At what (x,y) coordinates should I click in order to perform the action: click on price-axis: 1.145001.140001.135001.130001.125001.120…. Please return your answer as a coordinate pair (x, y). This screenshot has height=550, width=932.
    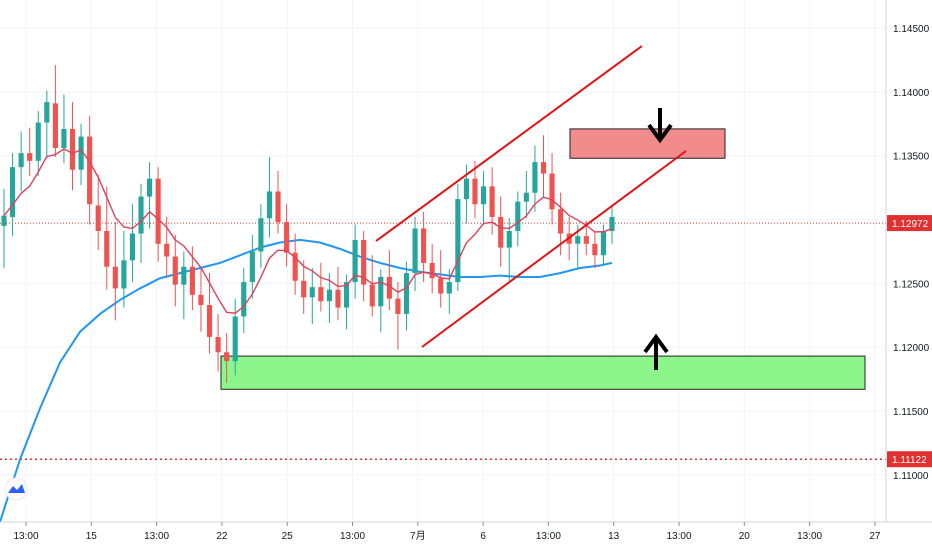
    Looking at the image, I should click on (907, 261).